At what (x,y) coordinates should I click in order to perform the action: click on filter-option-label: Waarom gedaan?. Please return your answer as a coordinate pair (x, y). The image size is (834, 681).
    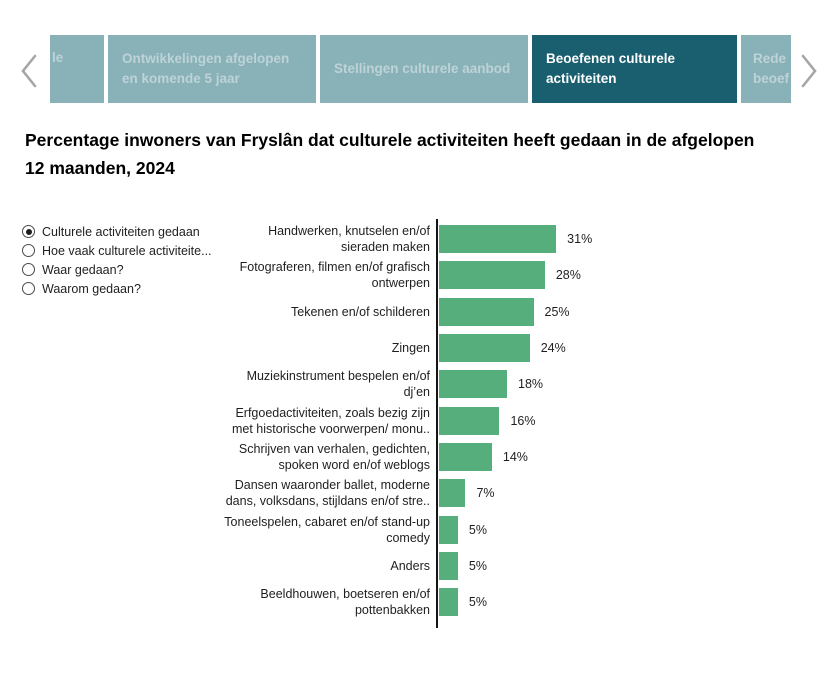
    Looking at the image, I should click on (91, 288).